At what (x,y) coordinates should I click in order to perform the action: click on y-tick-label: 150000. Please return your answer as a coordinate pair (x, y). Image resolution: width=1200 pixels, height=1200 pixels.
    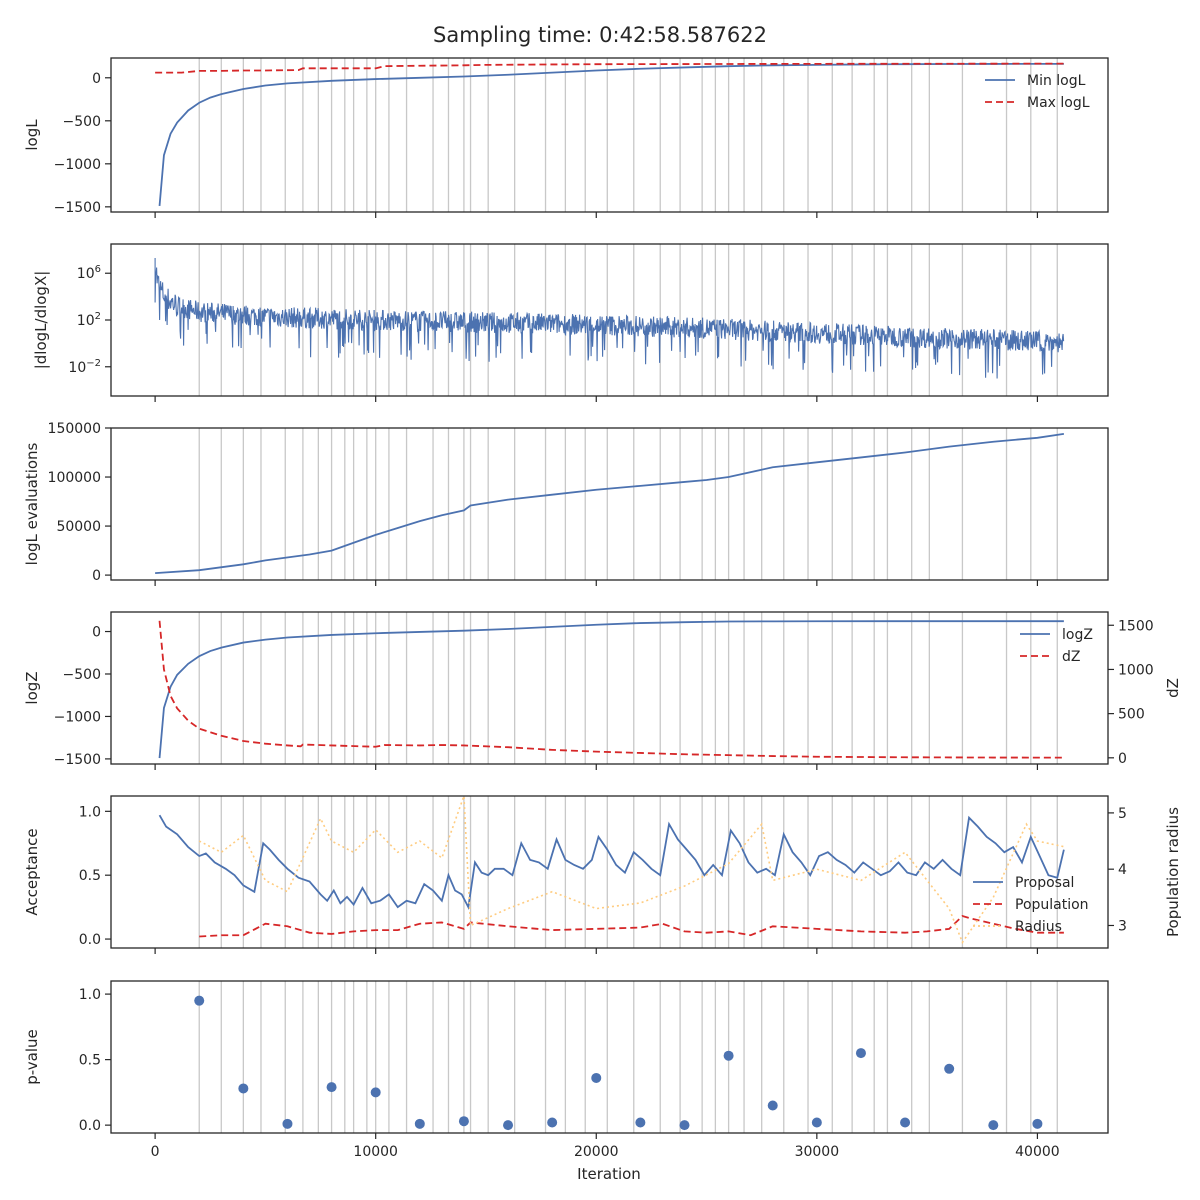
    Looking at the image, I should click on (74, 429).